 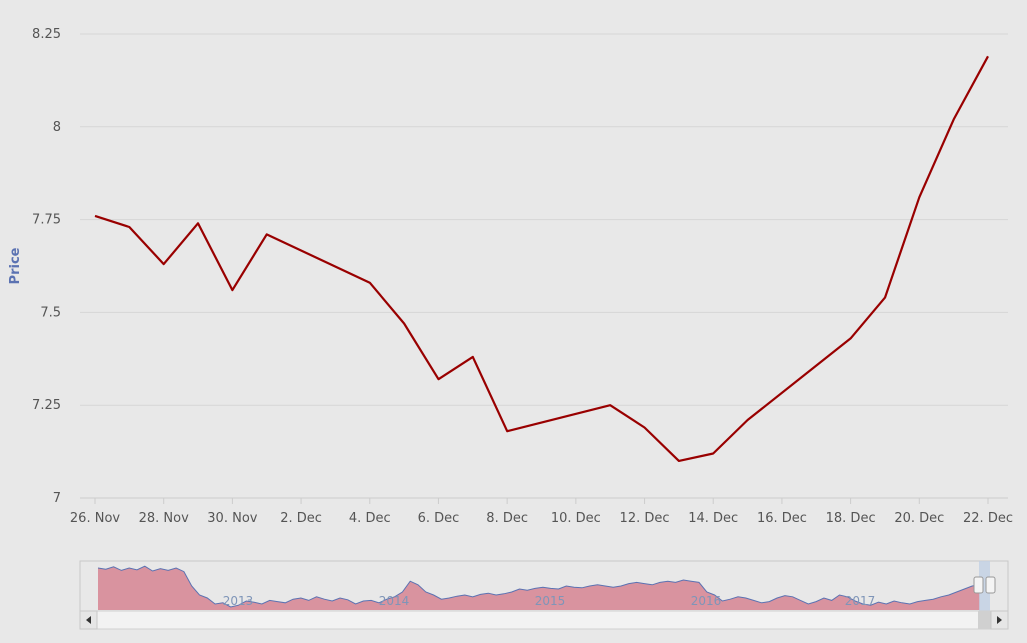 What do you see at coordinates (990, 585) in the screenshot?
I see `navigator-right-handle` at bounding box center [990, 585].